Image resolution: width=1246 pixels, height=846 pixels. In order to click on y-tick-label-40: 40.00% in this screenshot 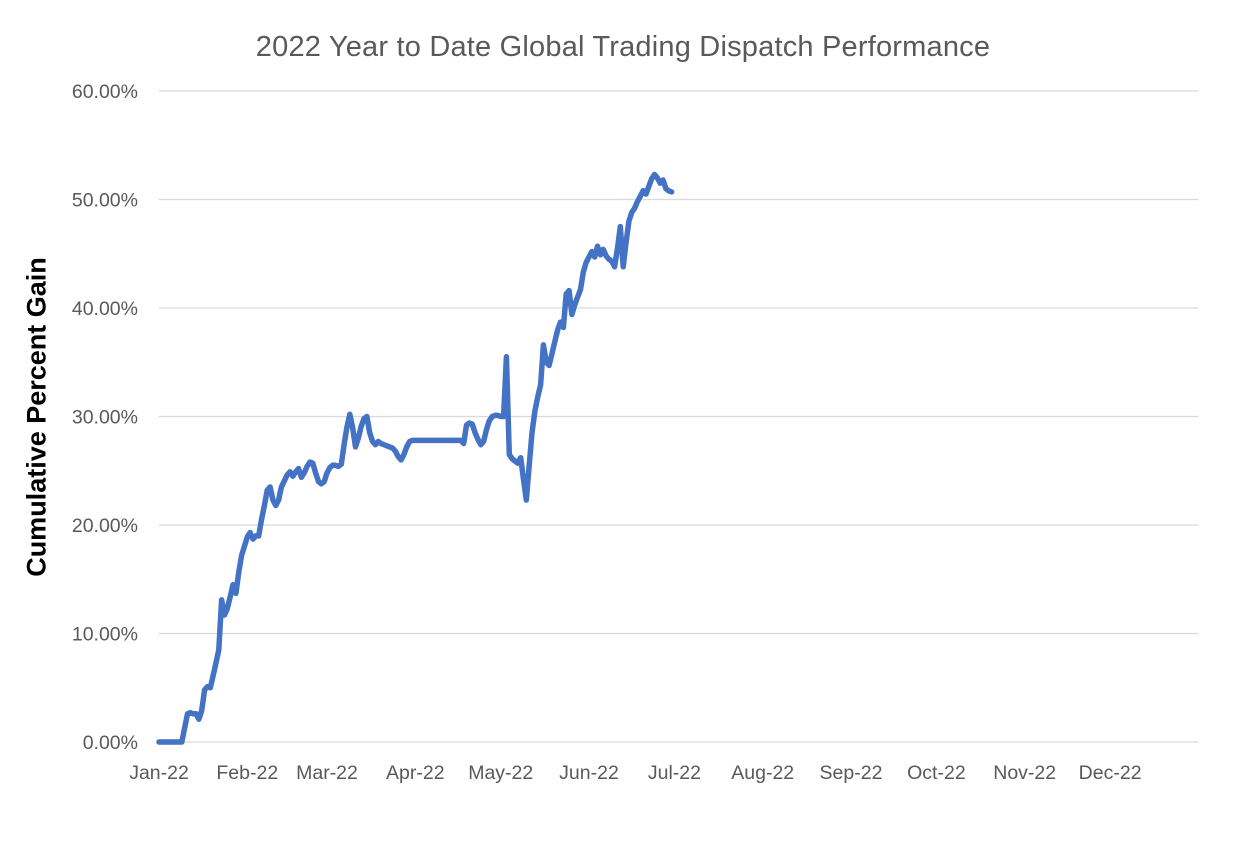, I will do `click(105, 309)`.